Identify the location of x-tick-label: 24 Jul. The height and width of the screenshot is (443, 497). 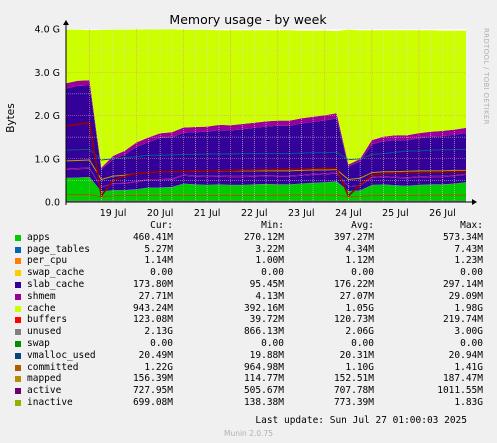
(348, 213).